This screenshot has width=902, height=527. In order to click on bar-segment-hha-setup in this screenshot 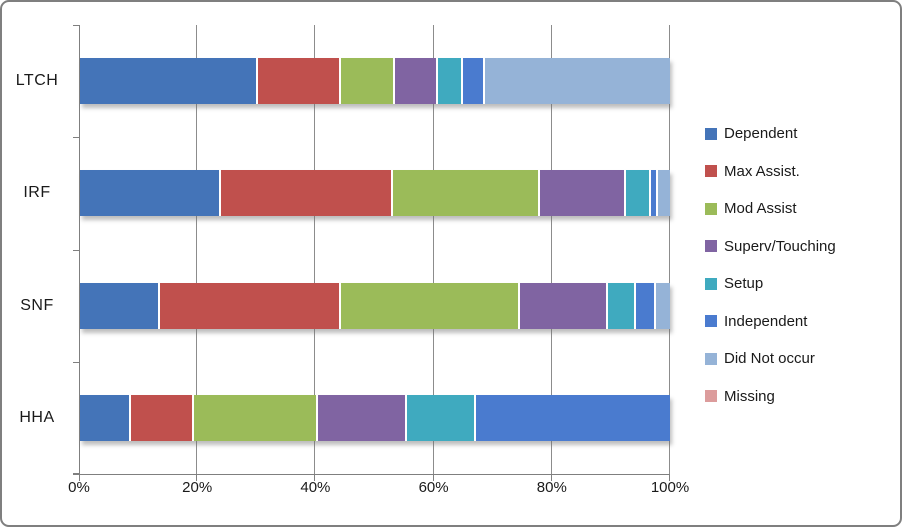, I will do `click(441, 417)`.